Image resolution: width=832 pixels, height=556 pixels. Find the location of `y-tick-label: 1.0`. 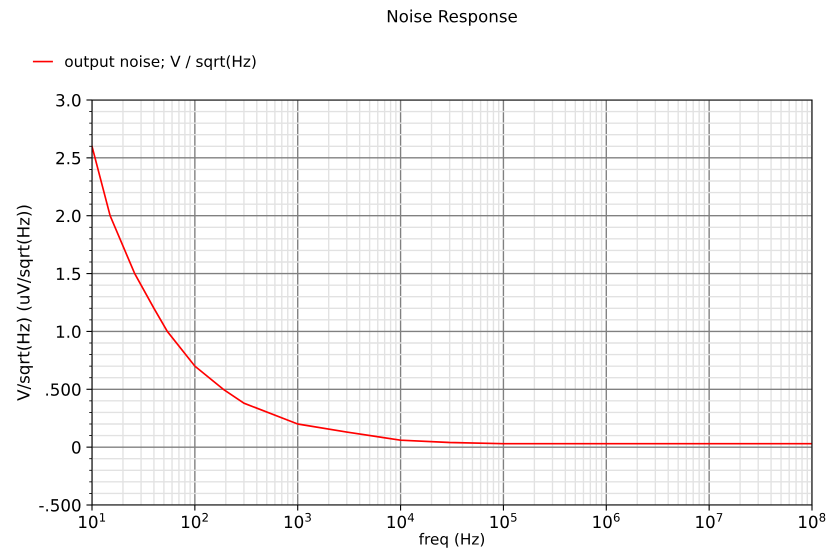

y-tick-label: 1.0 is located at coordinates (68, 331).